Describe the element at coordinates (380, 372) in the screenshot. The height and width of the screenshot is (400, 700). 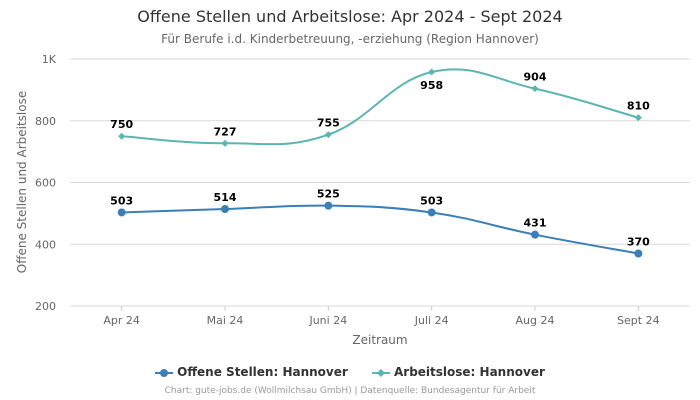
I see `legend-marker-diamond` at that location.